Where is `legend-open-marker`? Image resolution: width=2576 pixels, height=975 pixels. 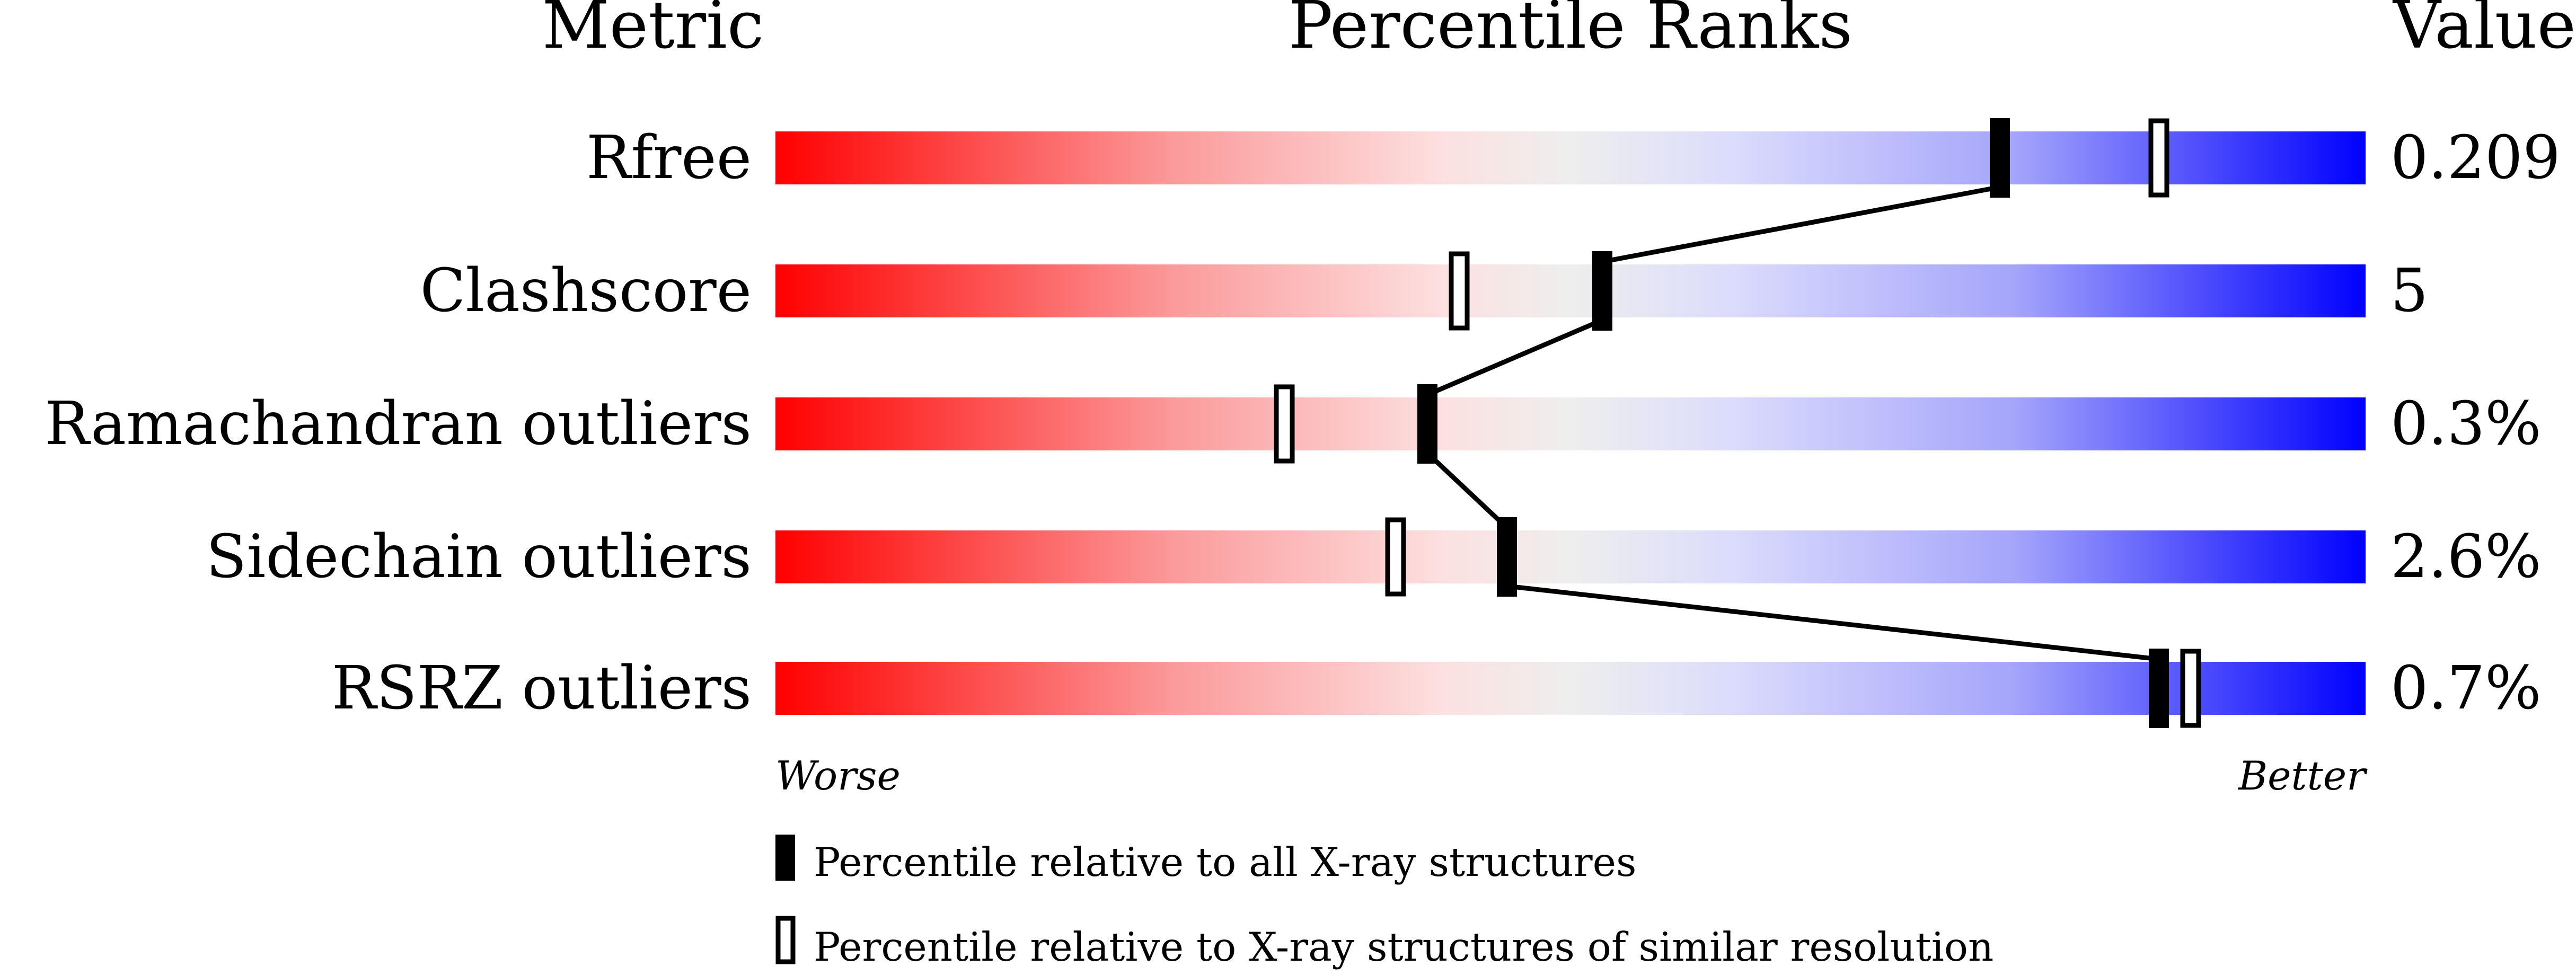
legend-open-marker is located at coordinates (785, 940).